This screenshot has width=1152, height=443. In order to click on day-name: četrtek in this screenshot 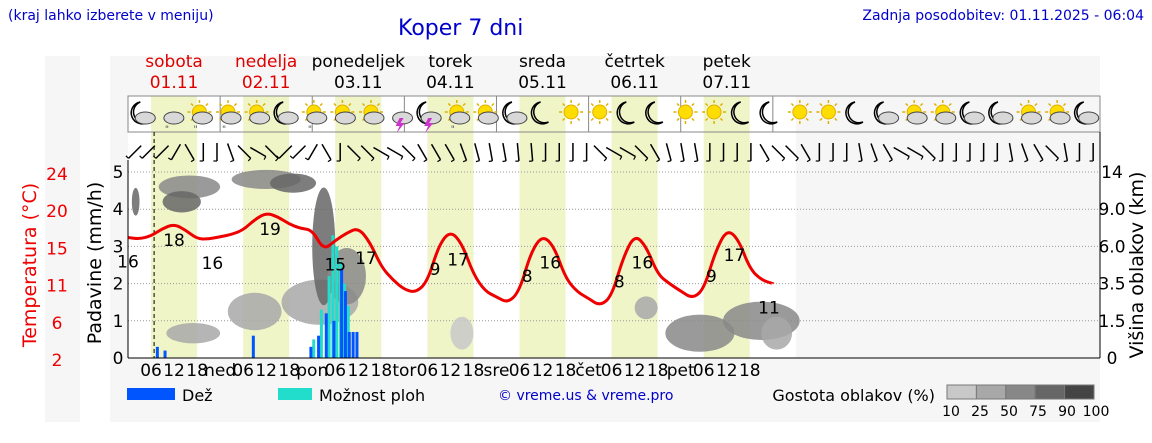, I will do `click(634, 62)`.